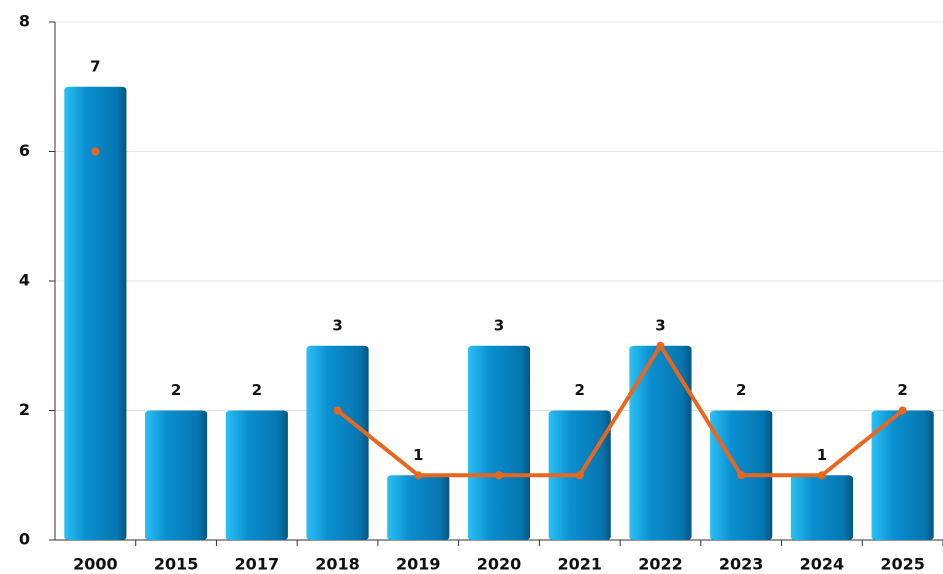  I want to click on x-tick-label: 2018, so click(337, 564).